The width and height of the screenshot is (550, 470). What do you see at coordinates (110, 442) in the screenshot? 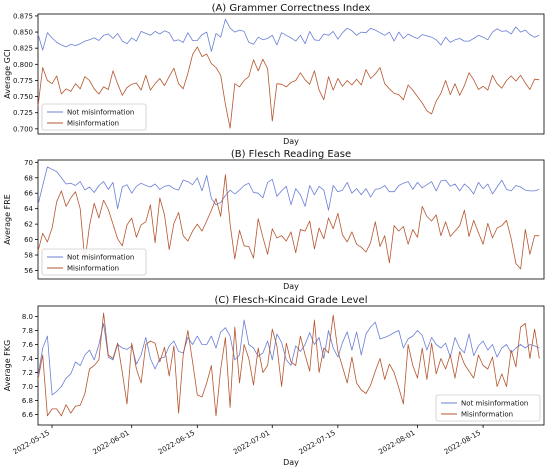
I see `x-tick-label: 2022-06-01` at bounding box center [110, 442].